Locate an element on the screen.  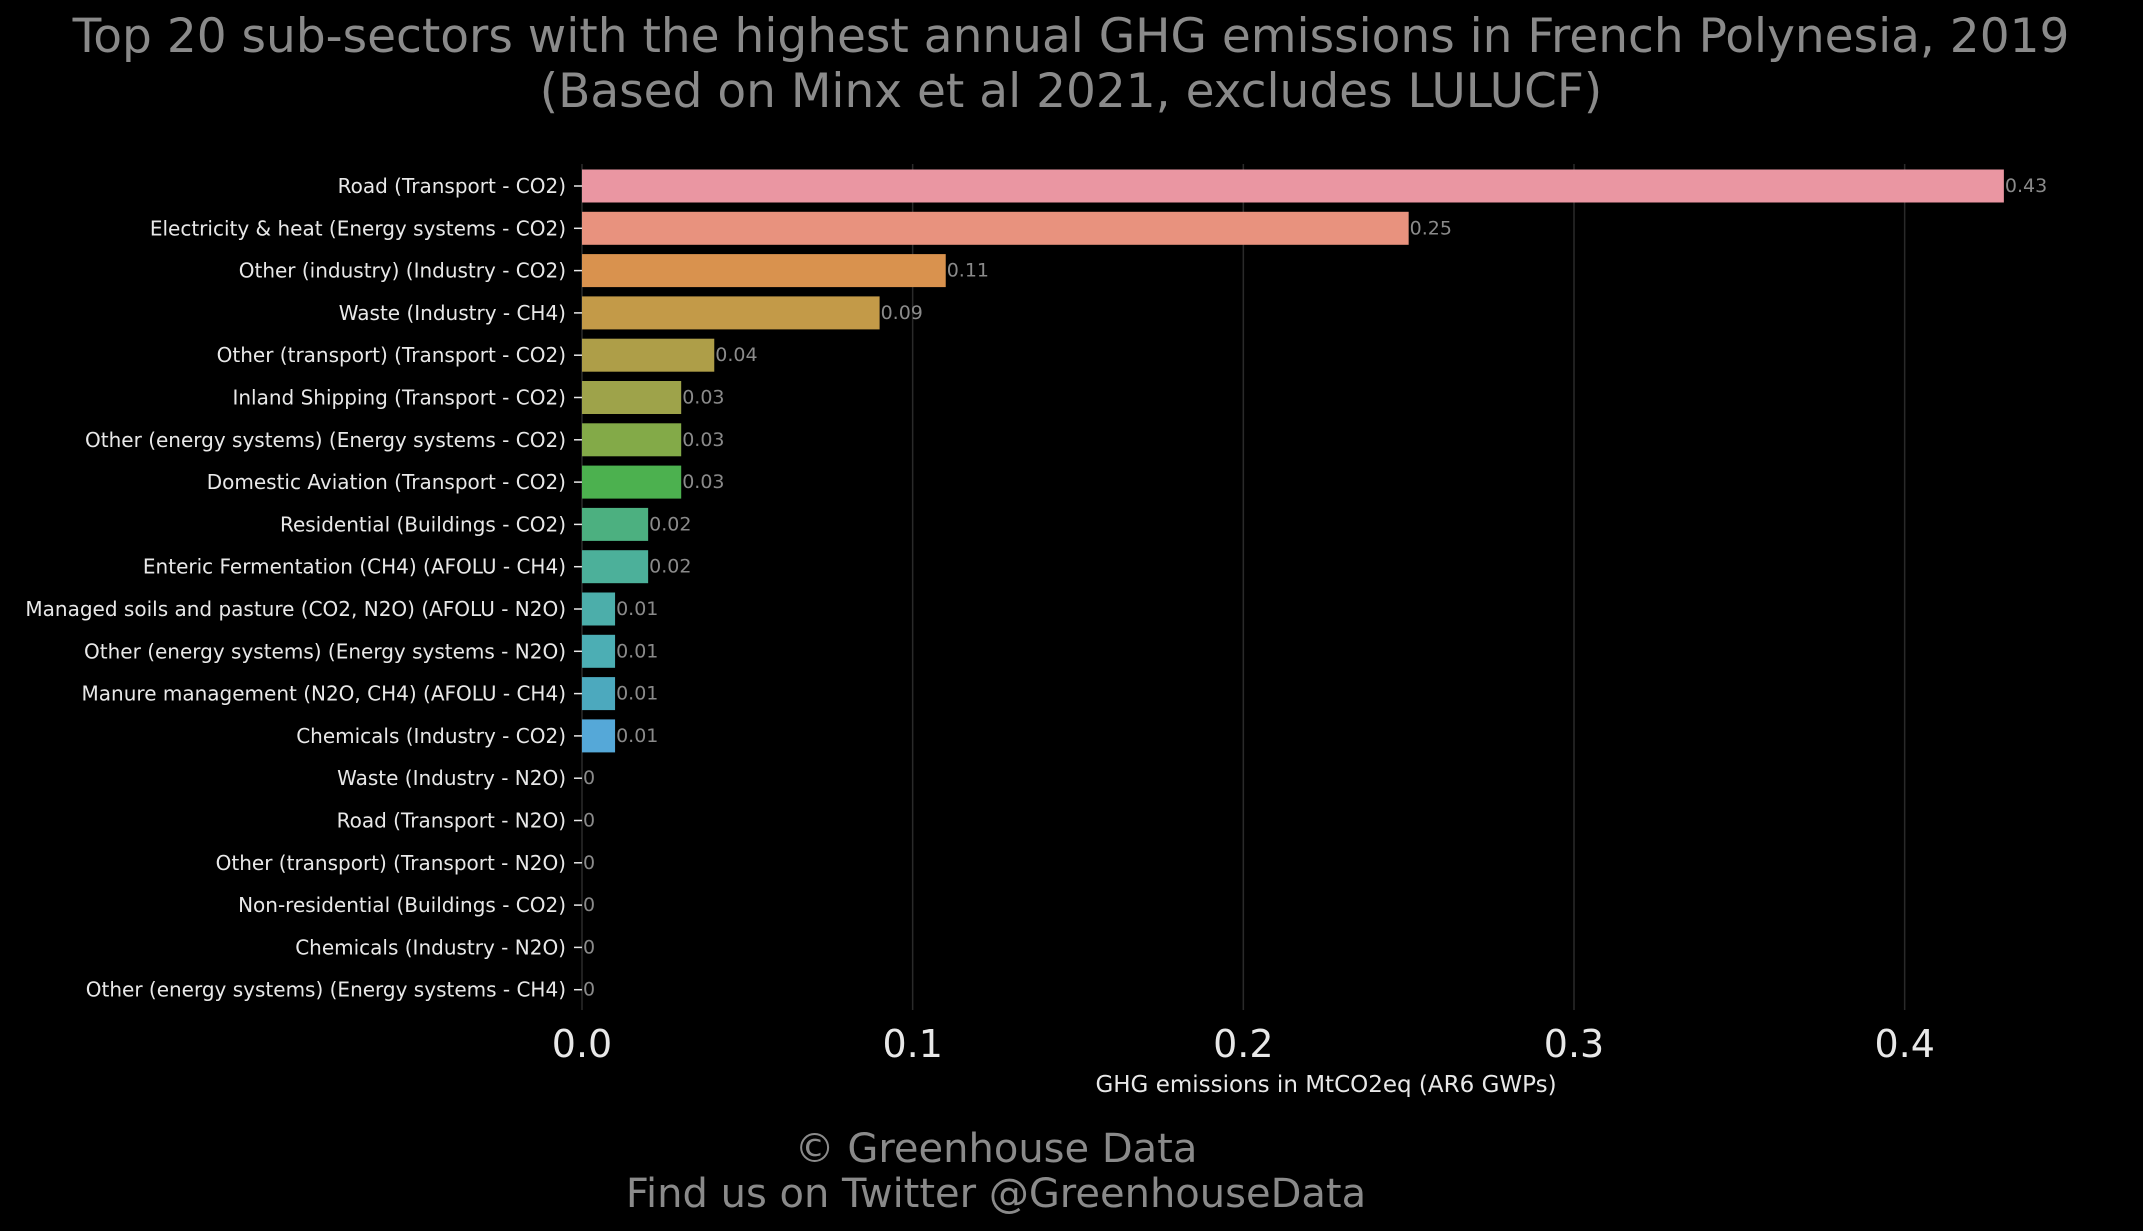
x-tick-label-2: 0.2 is located at coordinates (1243, 1044).